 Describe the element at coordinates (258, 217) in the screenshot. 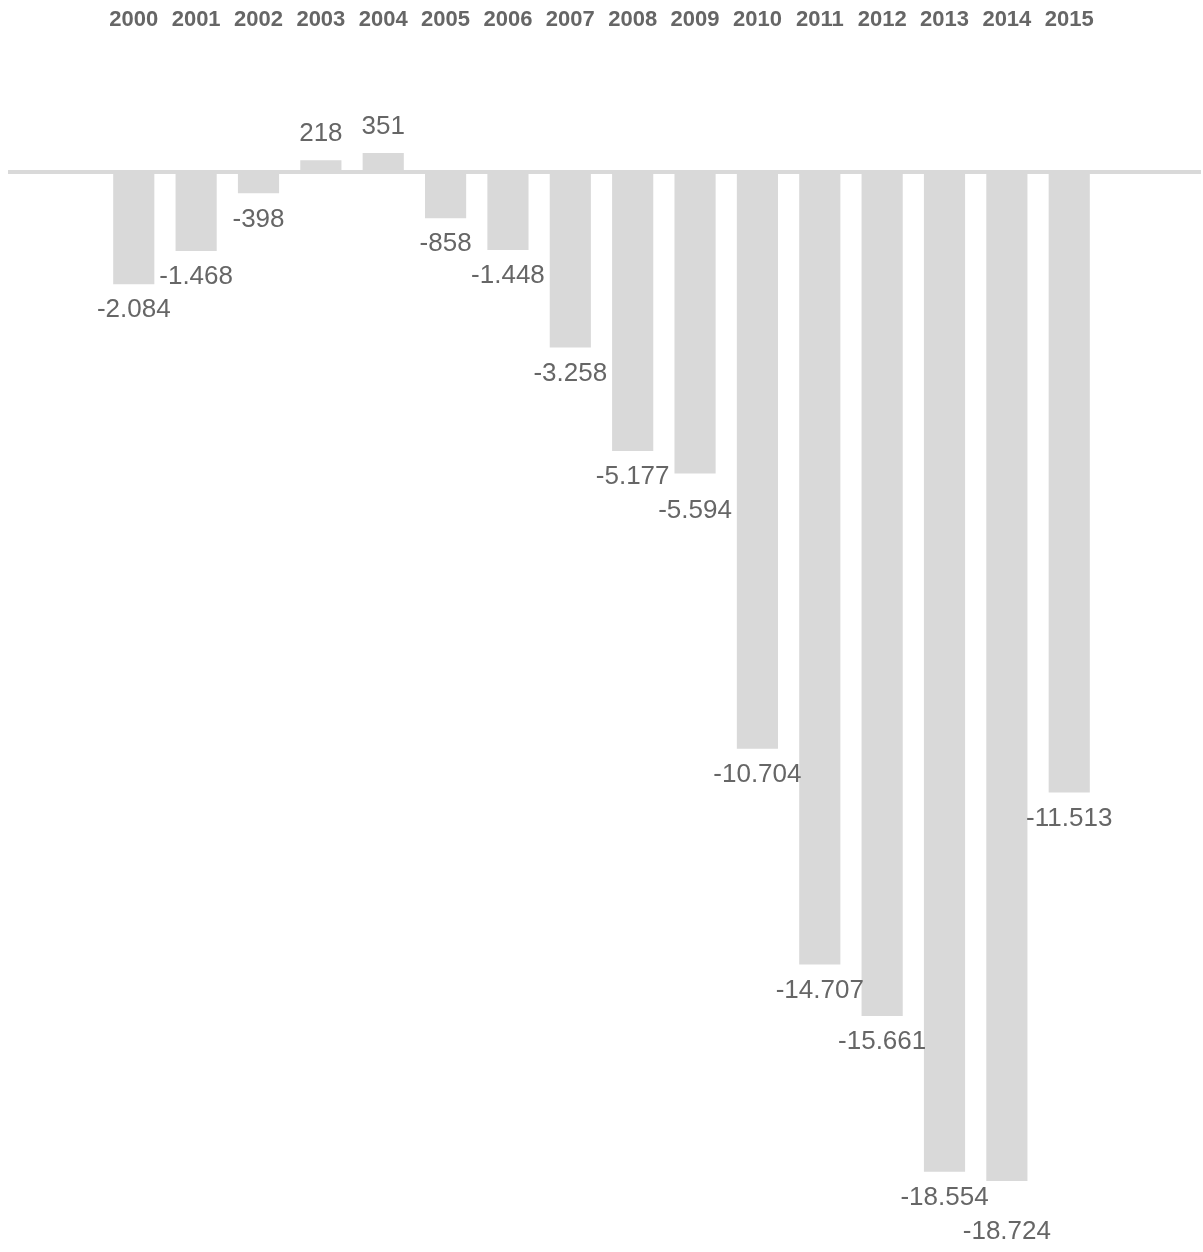

I see `data-label: -398` at that location.